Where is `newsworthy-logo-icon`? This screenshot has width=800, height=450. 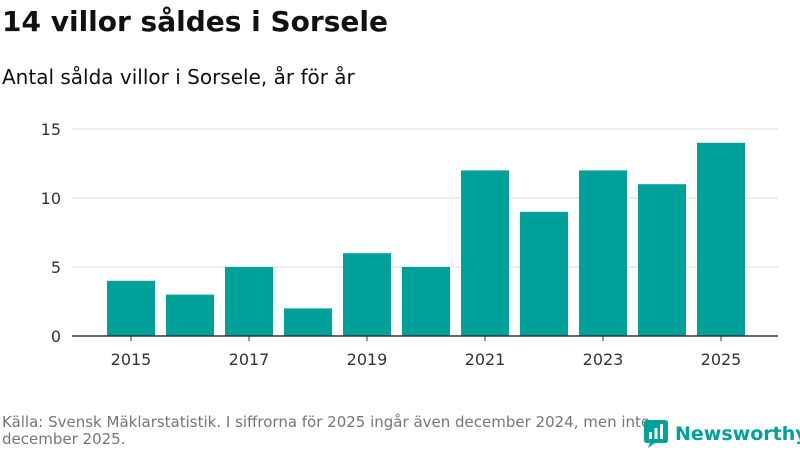
newsworthy-logo-icon is located at coordinates (656, 434).